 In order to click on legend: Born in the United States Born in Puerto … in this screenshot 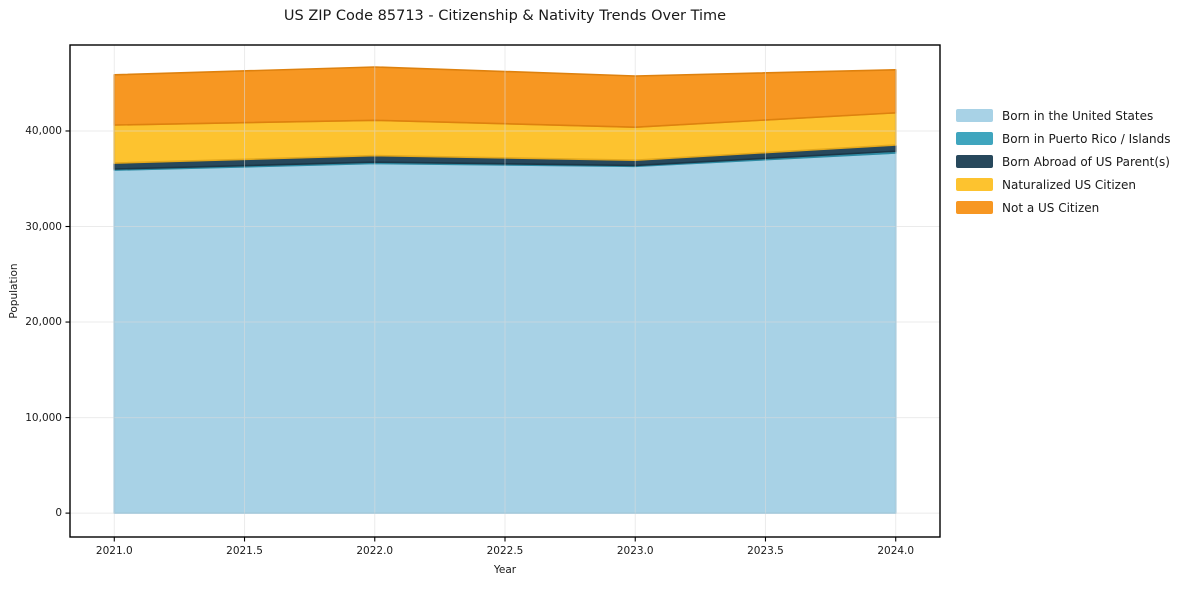, I will do `click(1063, 161)`.